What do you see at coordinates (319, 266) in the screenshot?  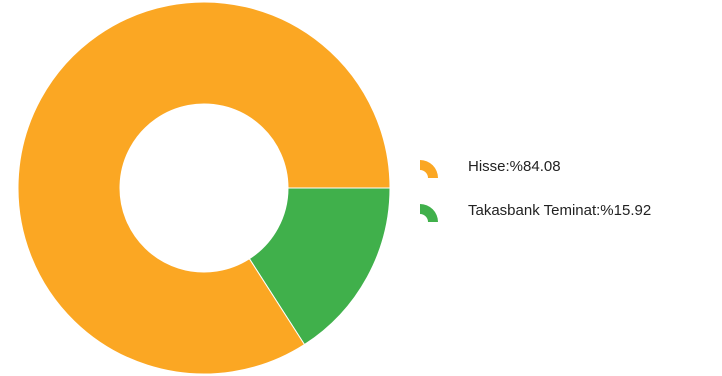 I see `slice-takasbank-teminat` at bounding box center [319, 266].